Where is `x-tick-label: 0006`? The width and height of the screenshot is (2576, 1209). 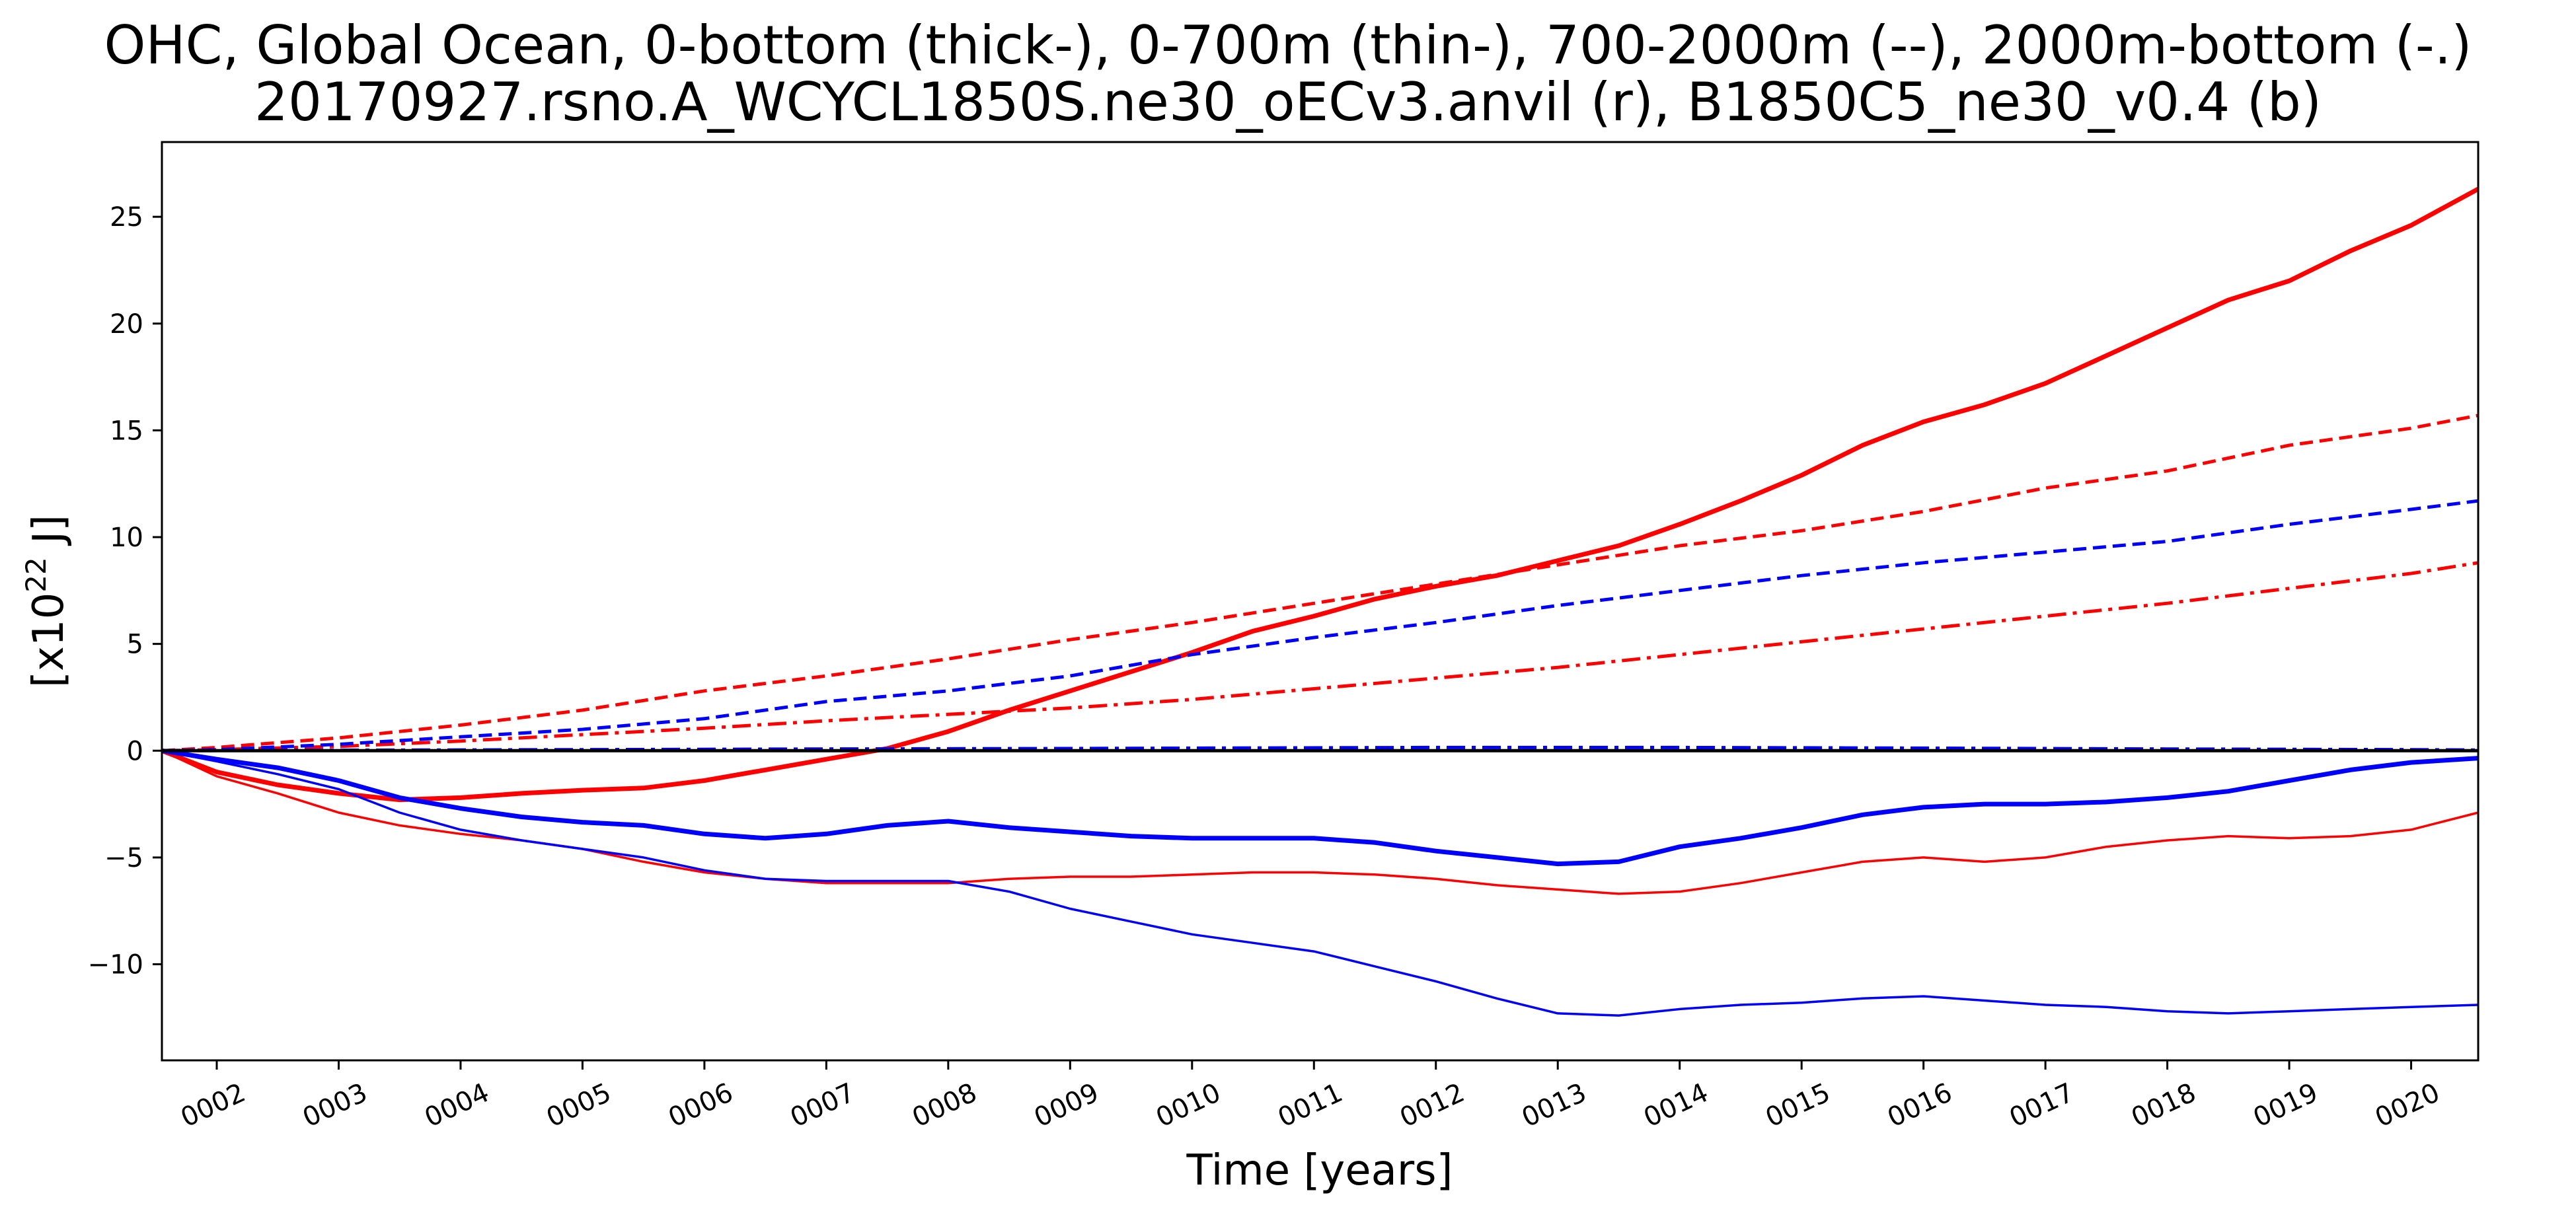 x-tick-label: 0006 is located at coordinates (701, 1106).